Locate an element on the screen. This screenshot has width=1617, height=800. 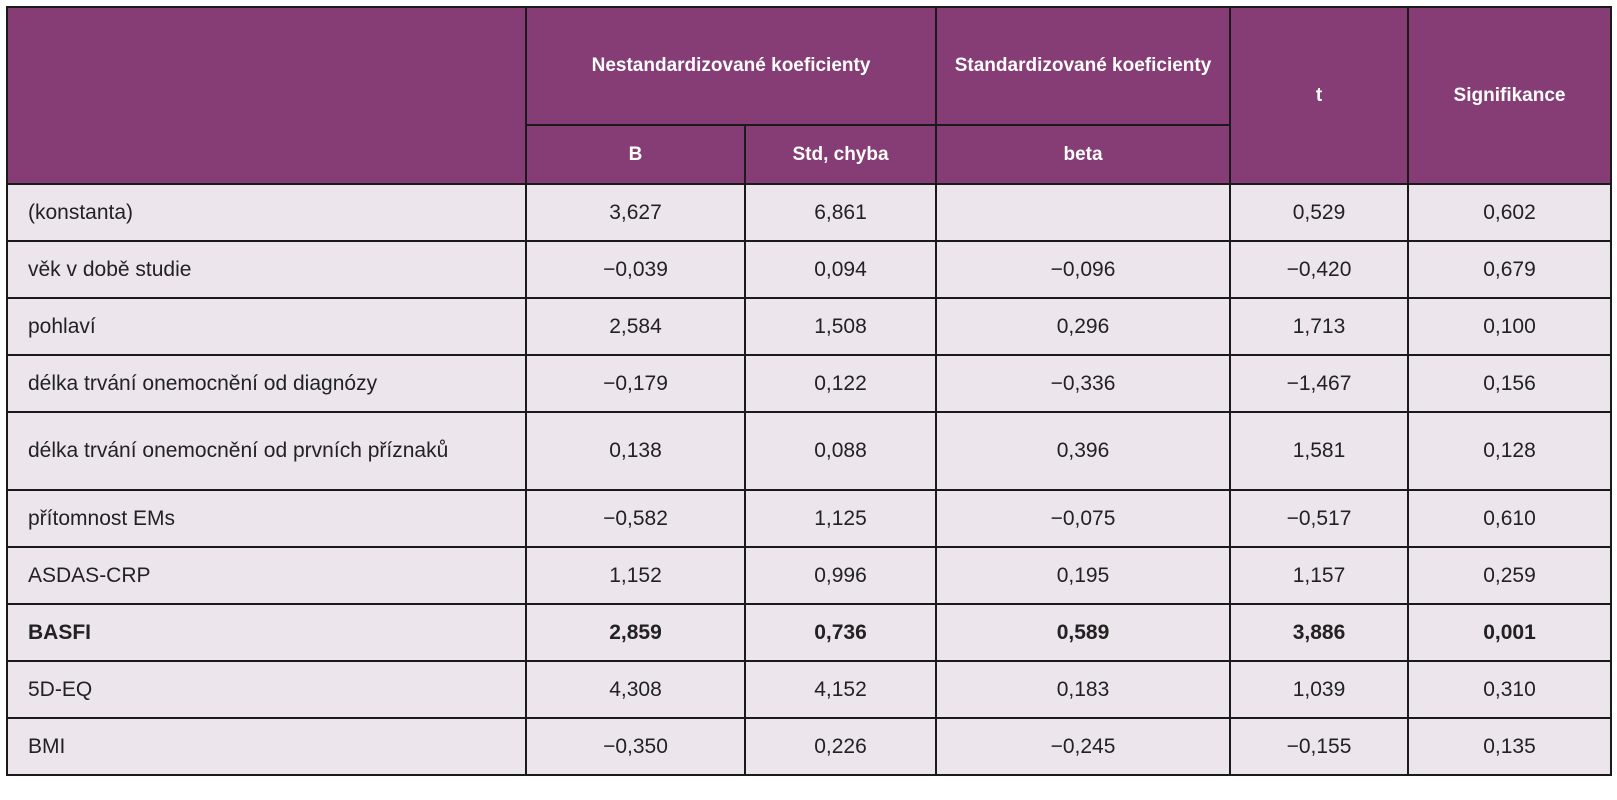
row-label: ASDAS-CRP is located at coordinates (266, 575).